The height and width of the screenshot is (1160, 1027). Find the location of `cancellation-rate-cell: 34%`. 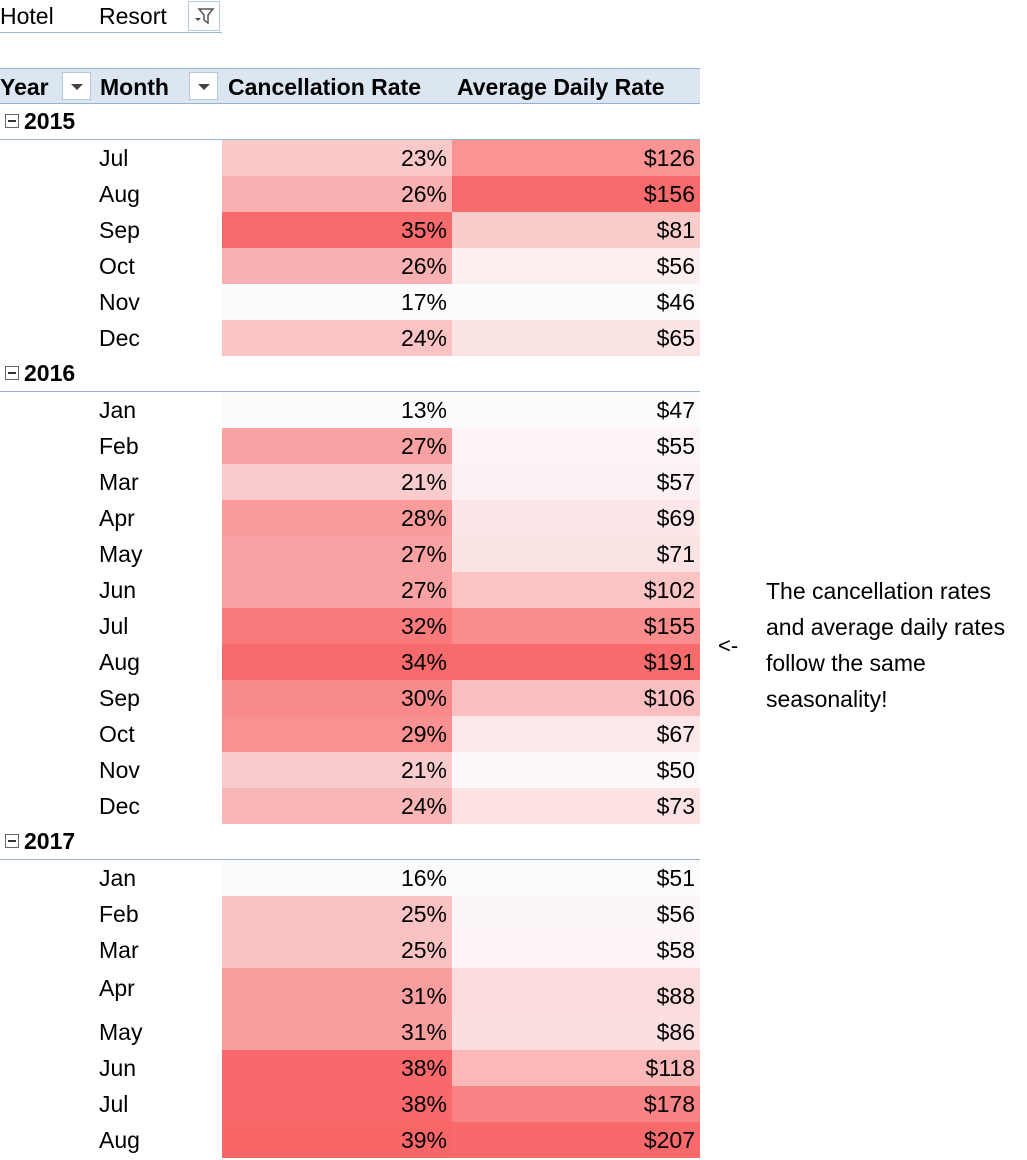

cancellation-rate-cell: 34% is located at coordinates (337, 662).